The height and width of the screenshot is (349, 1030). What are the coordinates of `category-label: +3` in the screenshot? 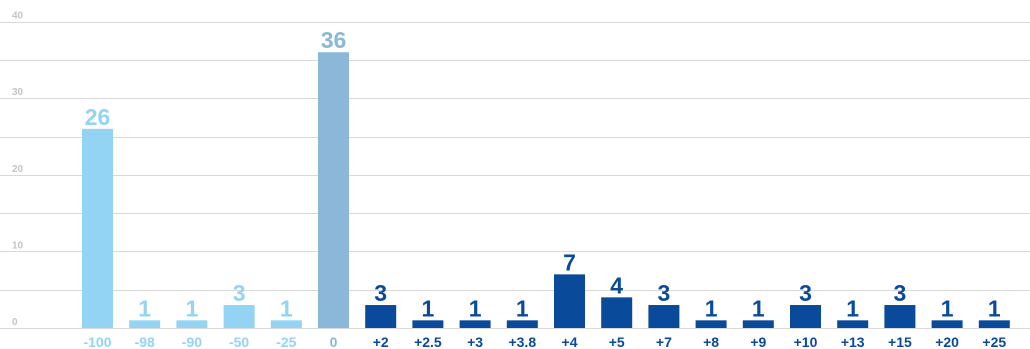 It's located at (475, 341).